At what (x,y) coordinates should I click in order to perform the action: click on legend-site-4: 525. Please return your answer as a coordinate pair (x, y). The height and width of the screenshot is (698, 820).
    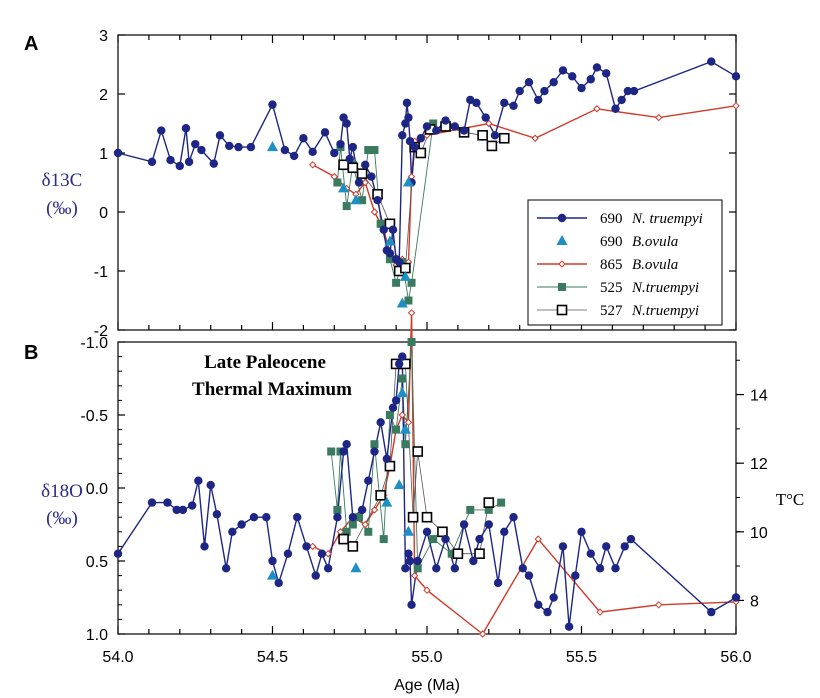
    Looking at the image, I should click on (611, 288).